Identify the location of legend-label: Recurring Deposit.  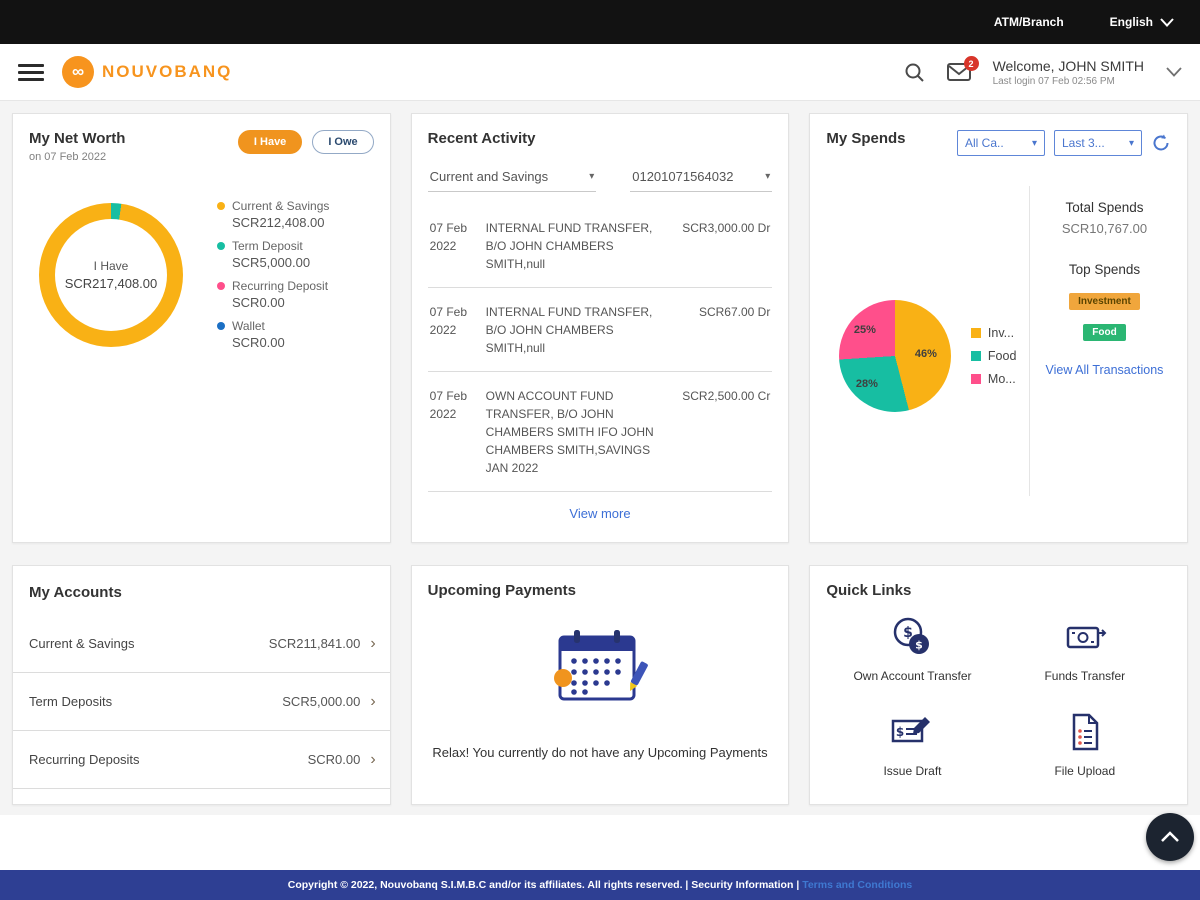
(280, 286).